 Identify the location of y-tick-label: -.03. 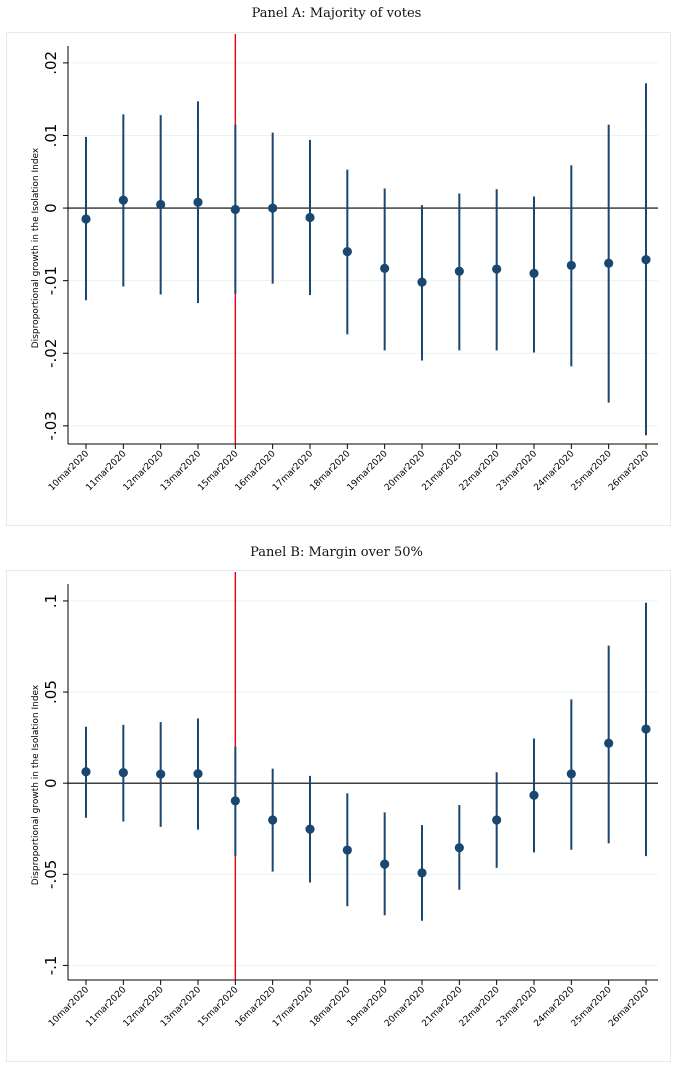
(51, 425).